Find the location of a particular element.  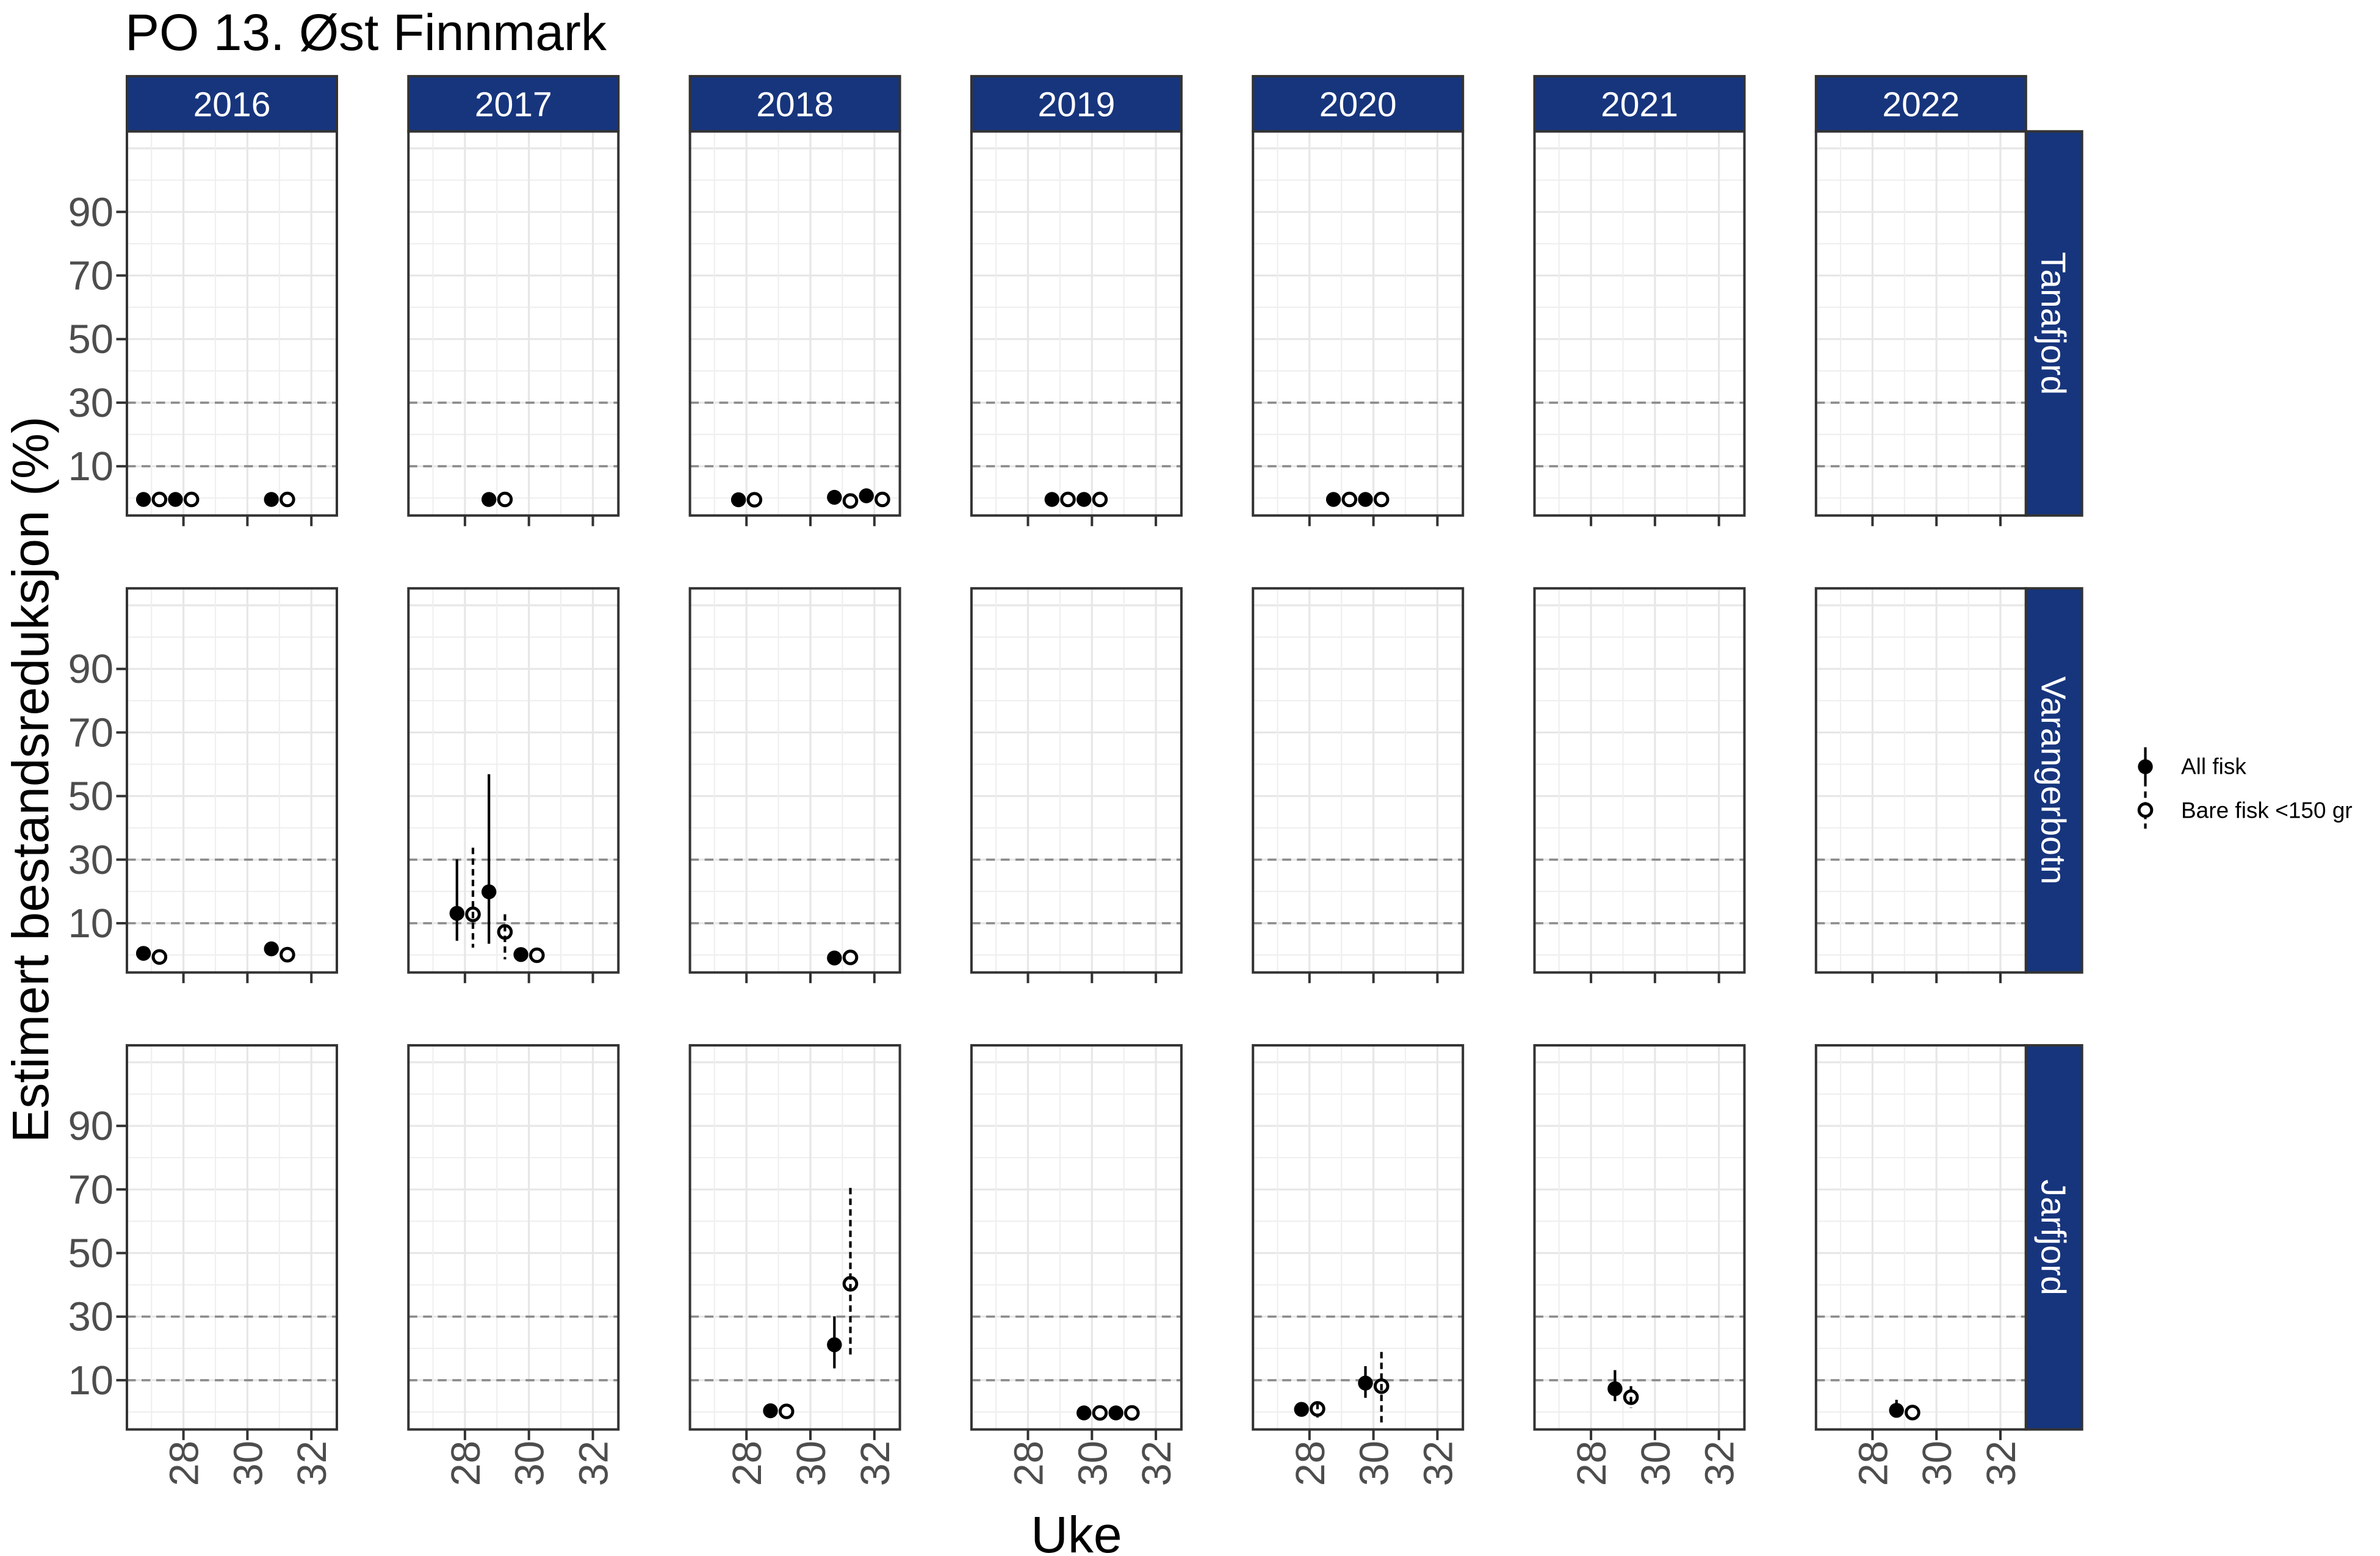

svg-text: Varangerbotn is located at coordinates (2053, 780).